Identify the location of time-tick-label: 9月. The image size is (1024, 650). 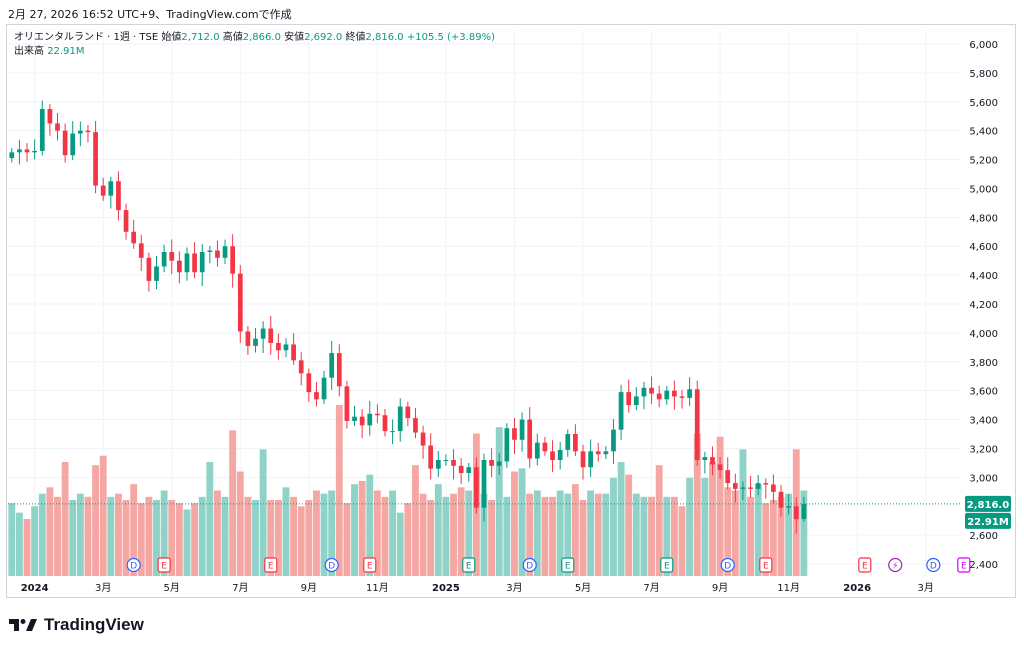
(309, 588).